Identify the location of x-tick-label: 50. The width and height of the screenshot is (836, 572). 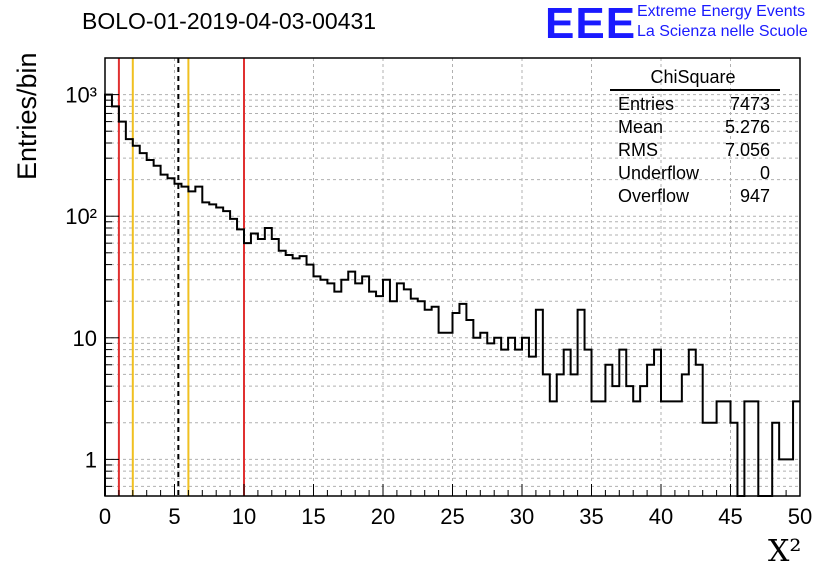
(800, 516).